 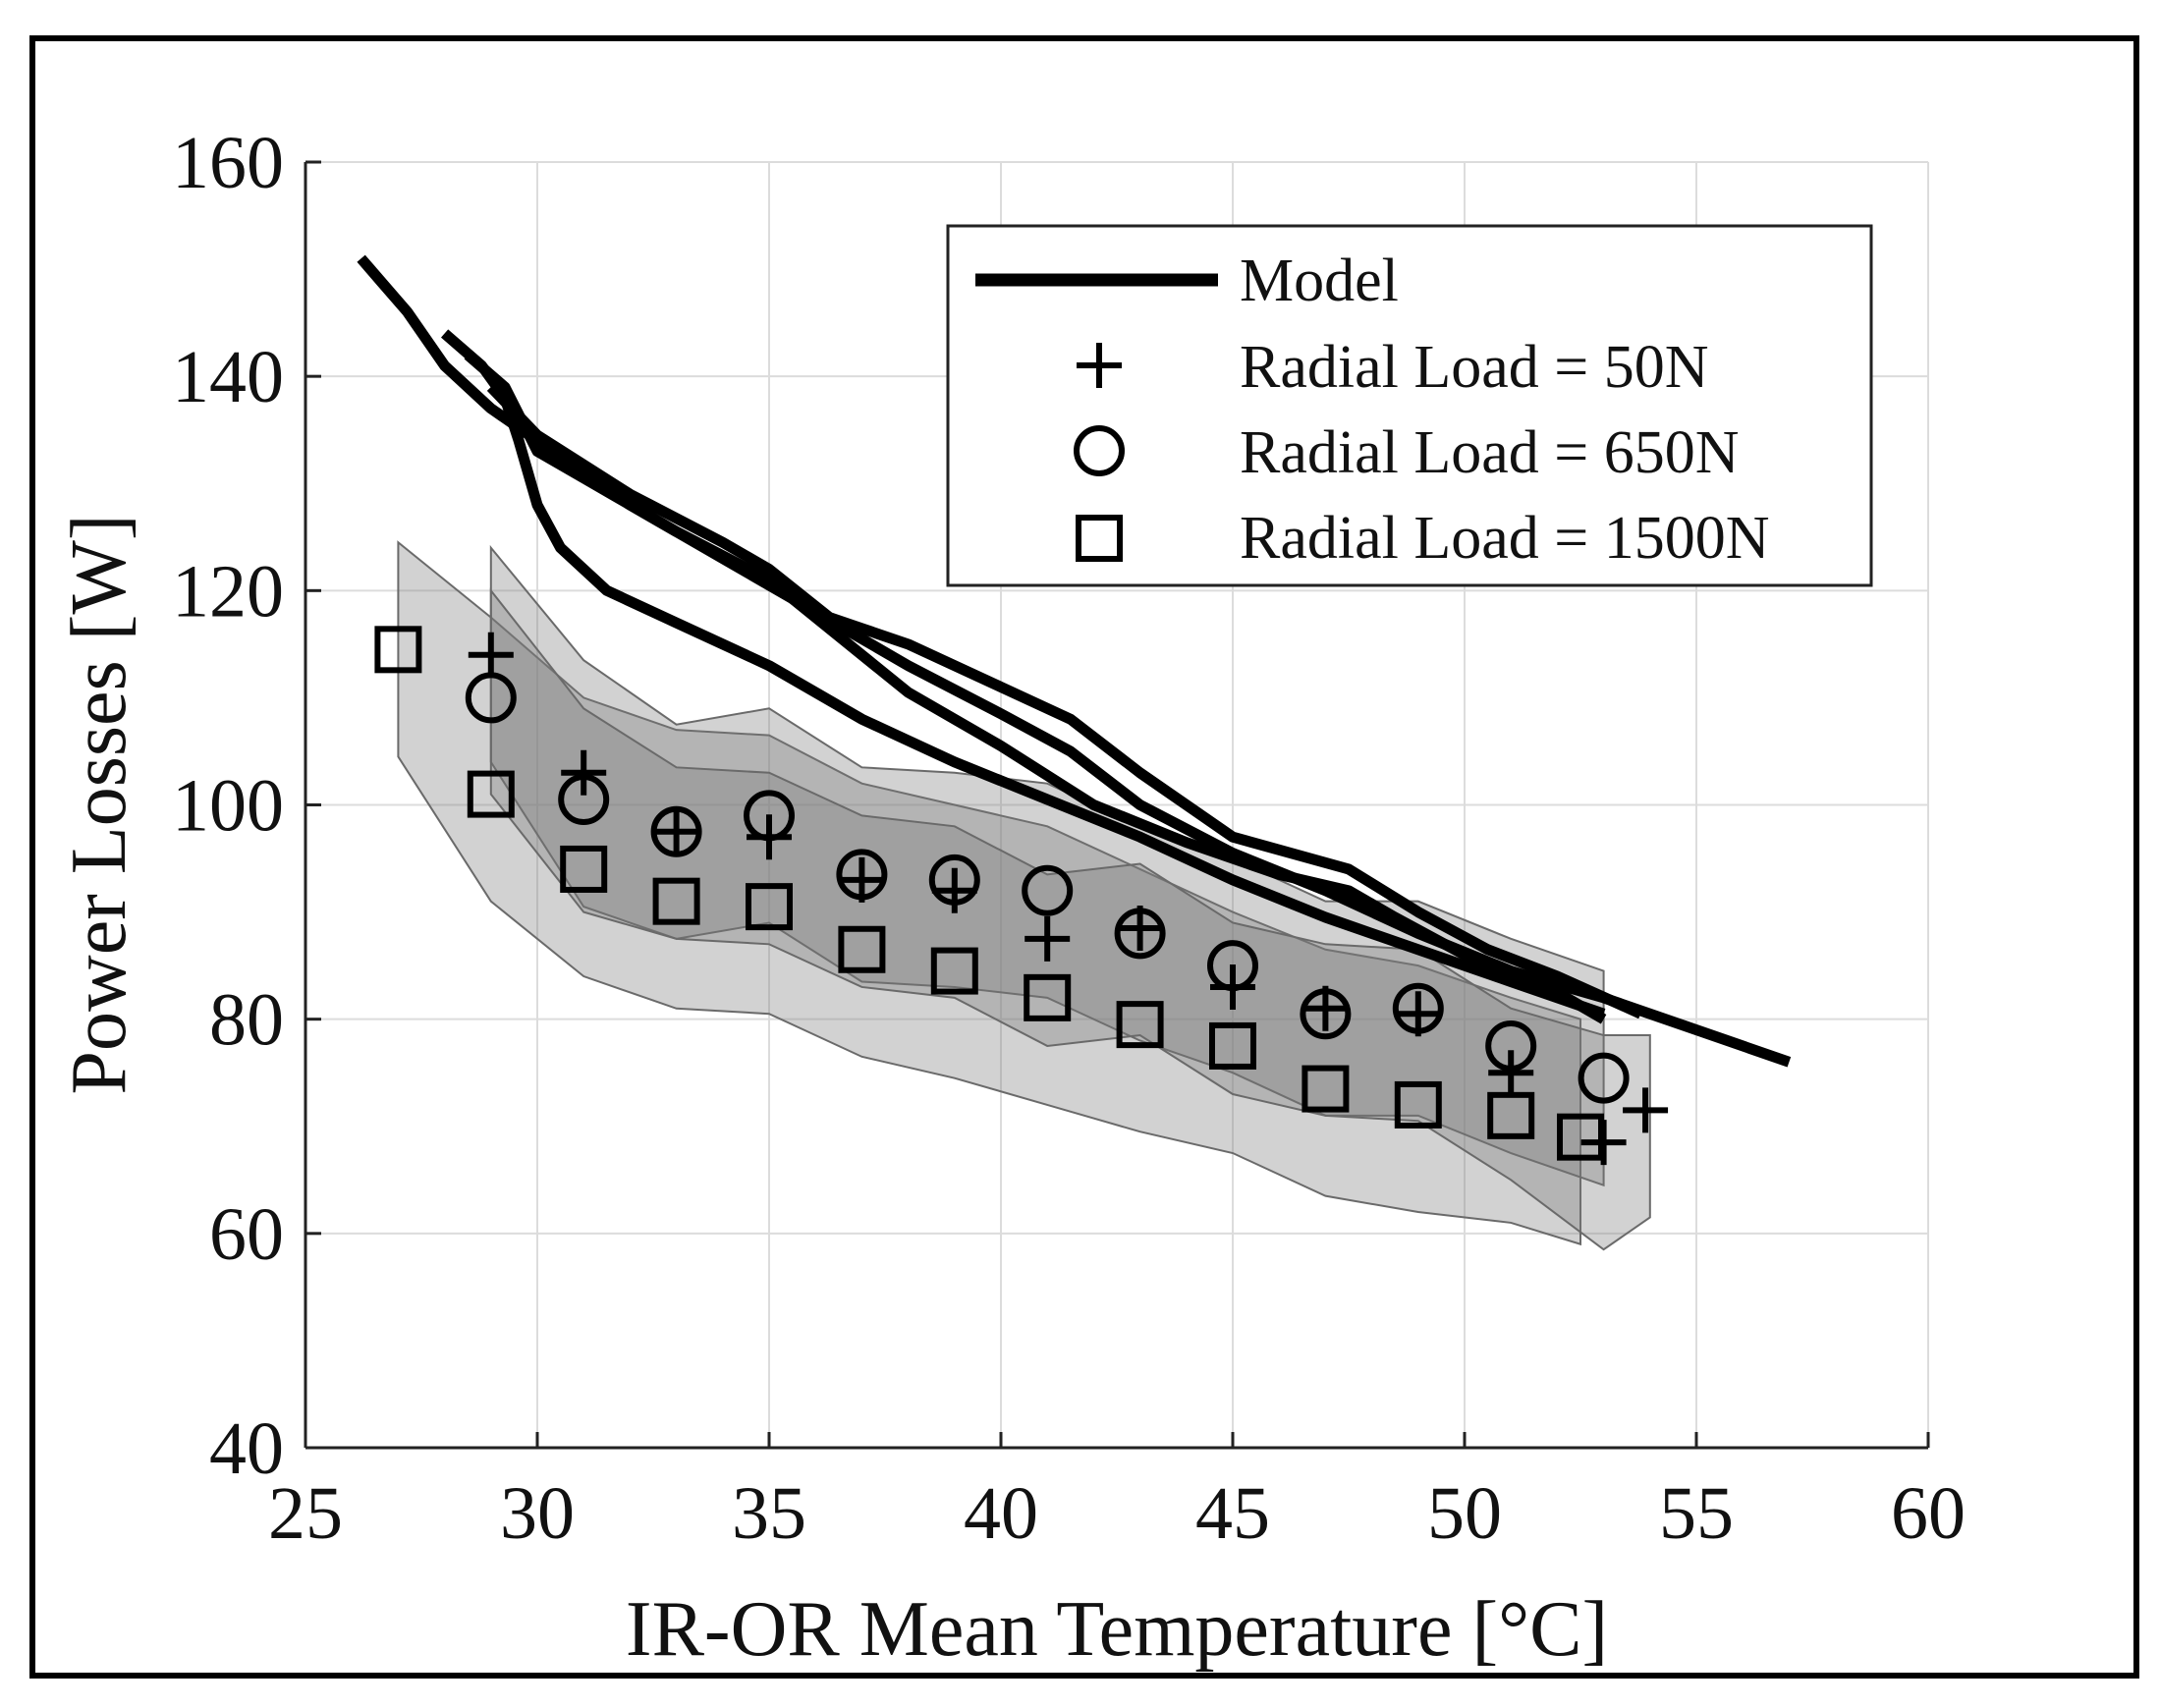 I want to click on y-tick-label: 80, so click(x=246, y=1020).